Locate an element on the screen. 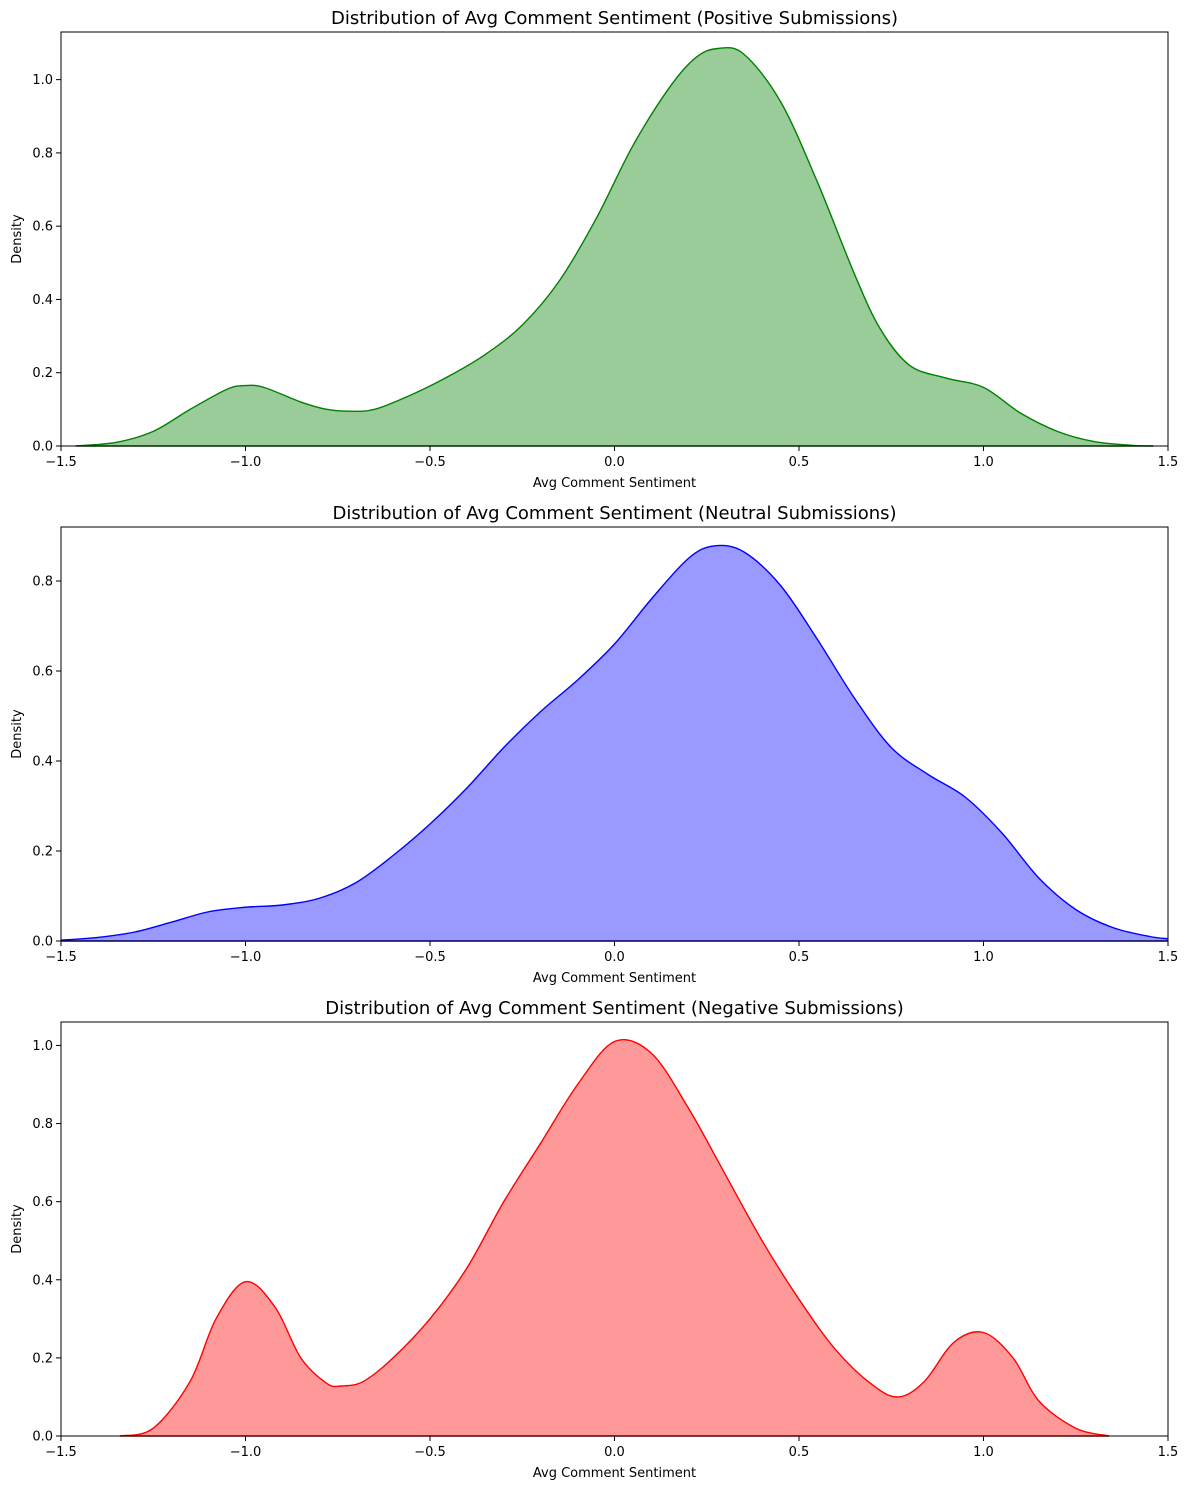 The width and height of the screenshot is (1189, 1493). x-axis-label-positive: Avg Comment Sentiment is located at coordinates (614, 483).